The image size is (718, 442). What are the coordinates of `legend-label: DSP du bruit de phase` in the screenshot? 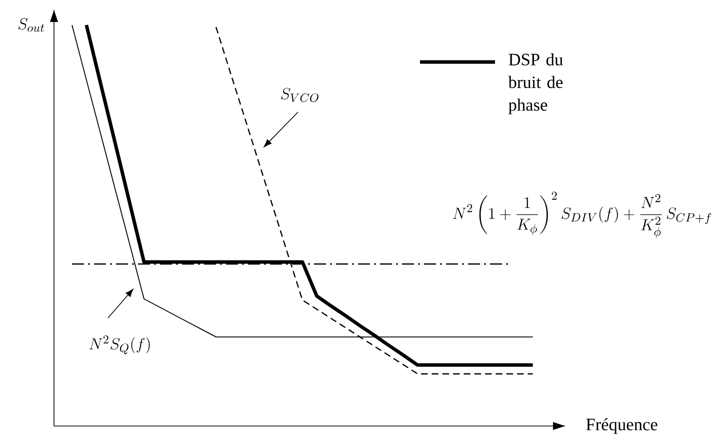 It's located at (535, 83).